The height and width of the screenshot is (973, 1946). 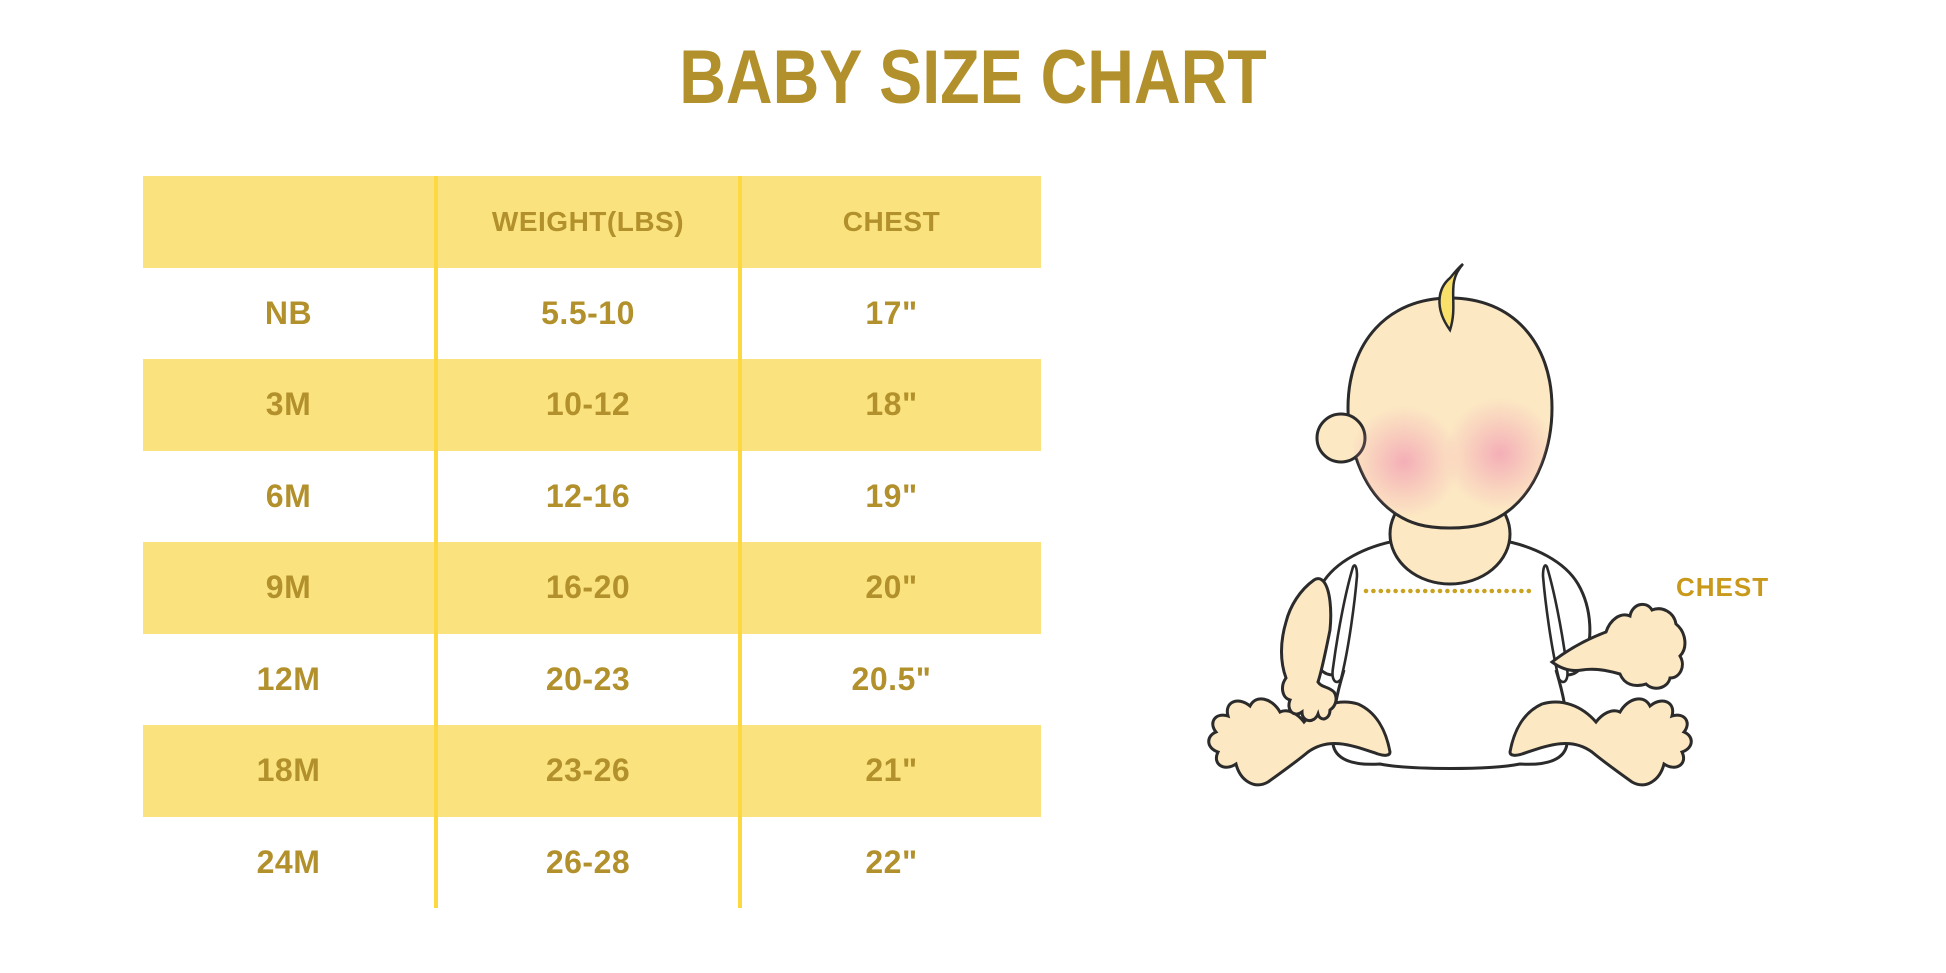 What do you see at coordinates (587, 862) in the screenshot?
I see `weight-cell: 26-28` at bounding box center [587, 862].